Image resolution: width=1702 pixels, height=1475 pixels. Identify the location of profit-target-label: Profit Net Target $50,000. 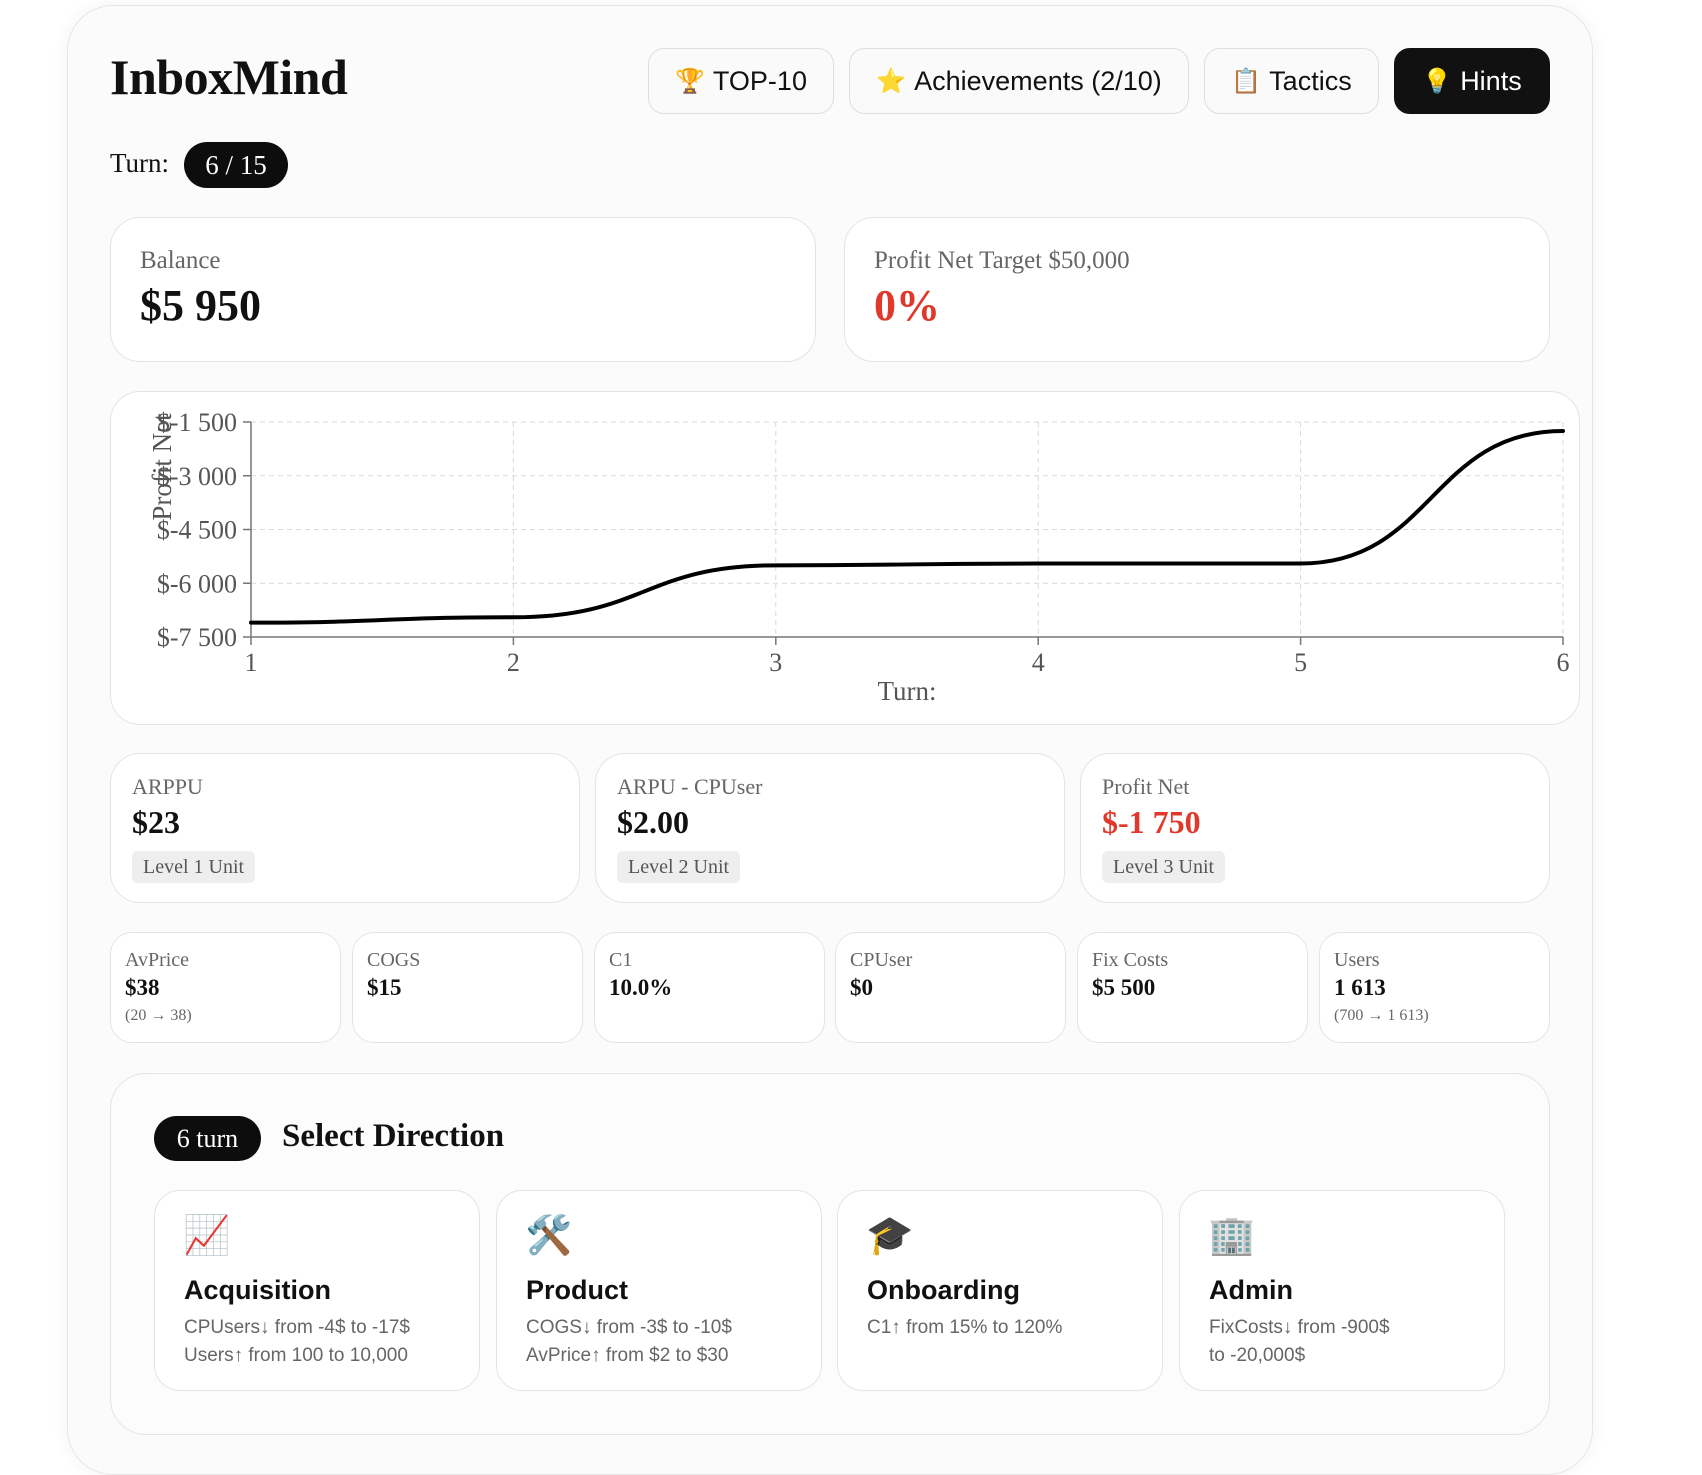
(1002, 260).